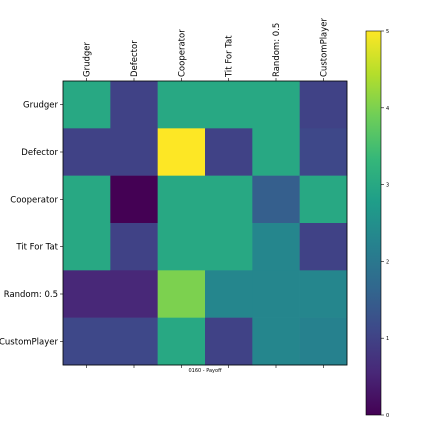  Describe the element at coordinates (40, 106) in the screenshot. I see `y-tick-label: Grudger` at that location.